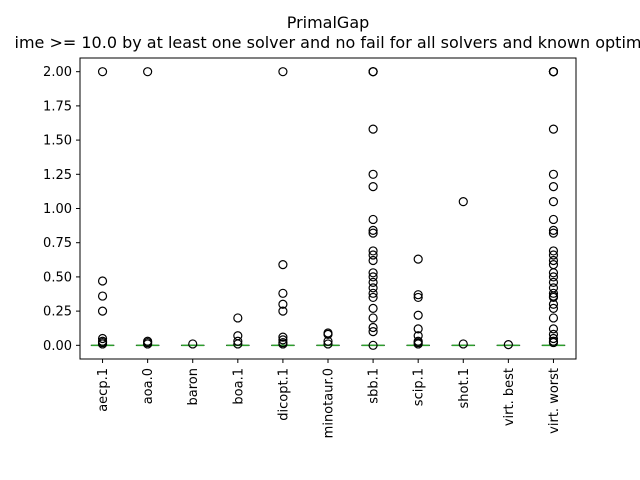  I want to click on x-tick-label: shot.1, so click(464, 388).